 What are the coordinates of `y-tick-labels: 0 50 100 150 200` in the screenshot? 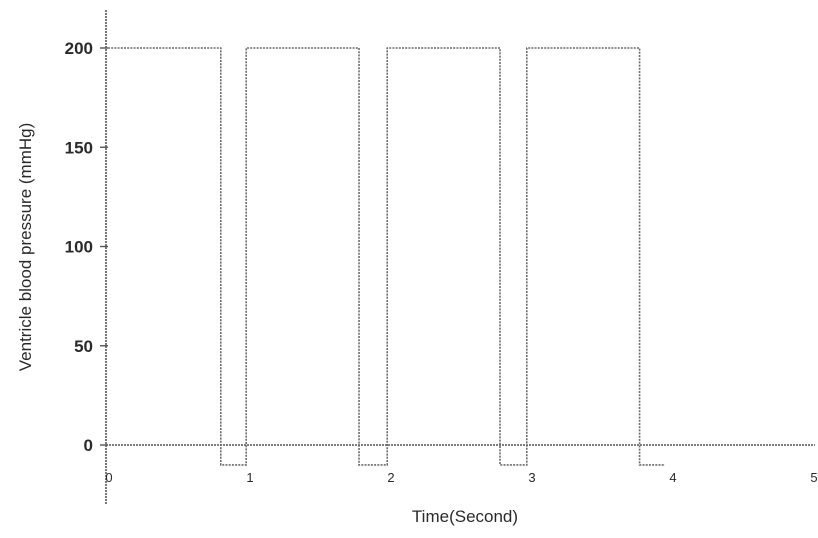 It's located at (79, 247).